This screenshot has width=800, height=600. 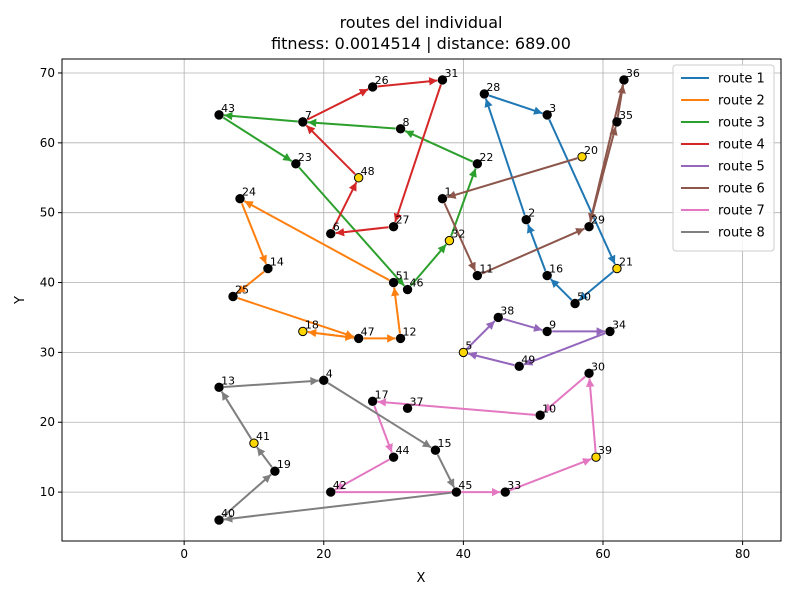 I want to click on node-label: 21, so click(x=626, y=262).